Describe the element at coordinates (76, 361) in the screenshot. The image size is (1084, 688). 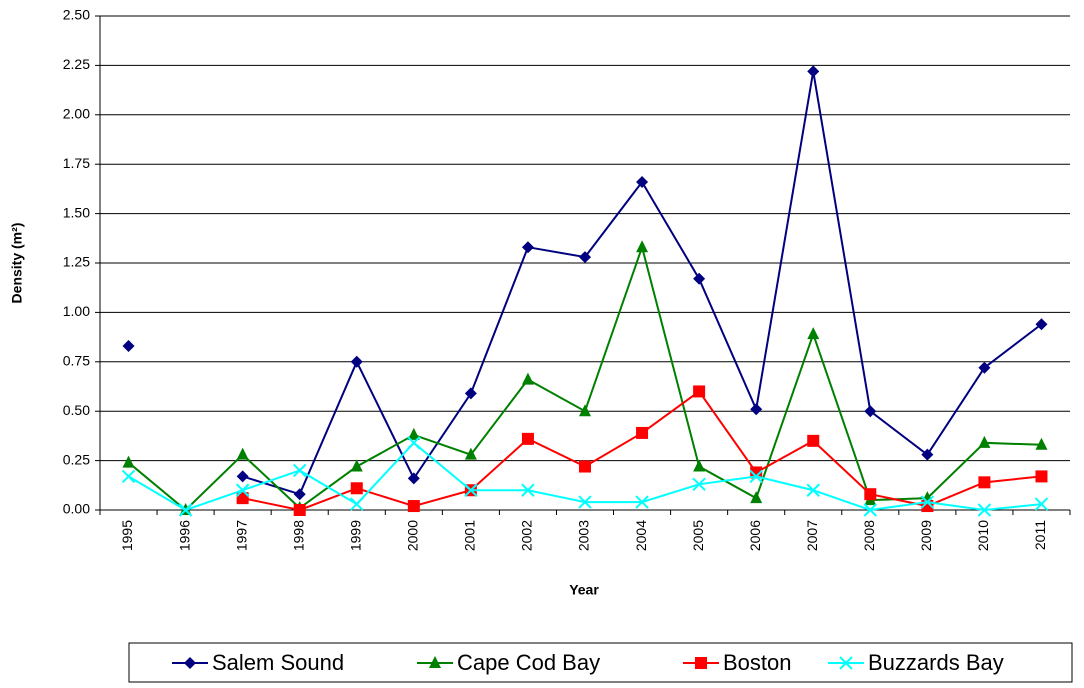
I see `y-tick-label: 0.75` at that location.